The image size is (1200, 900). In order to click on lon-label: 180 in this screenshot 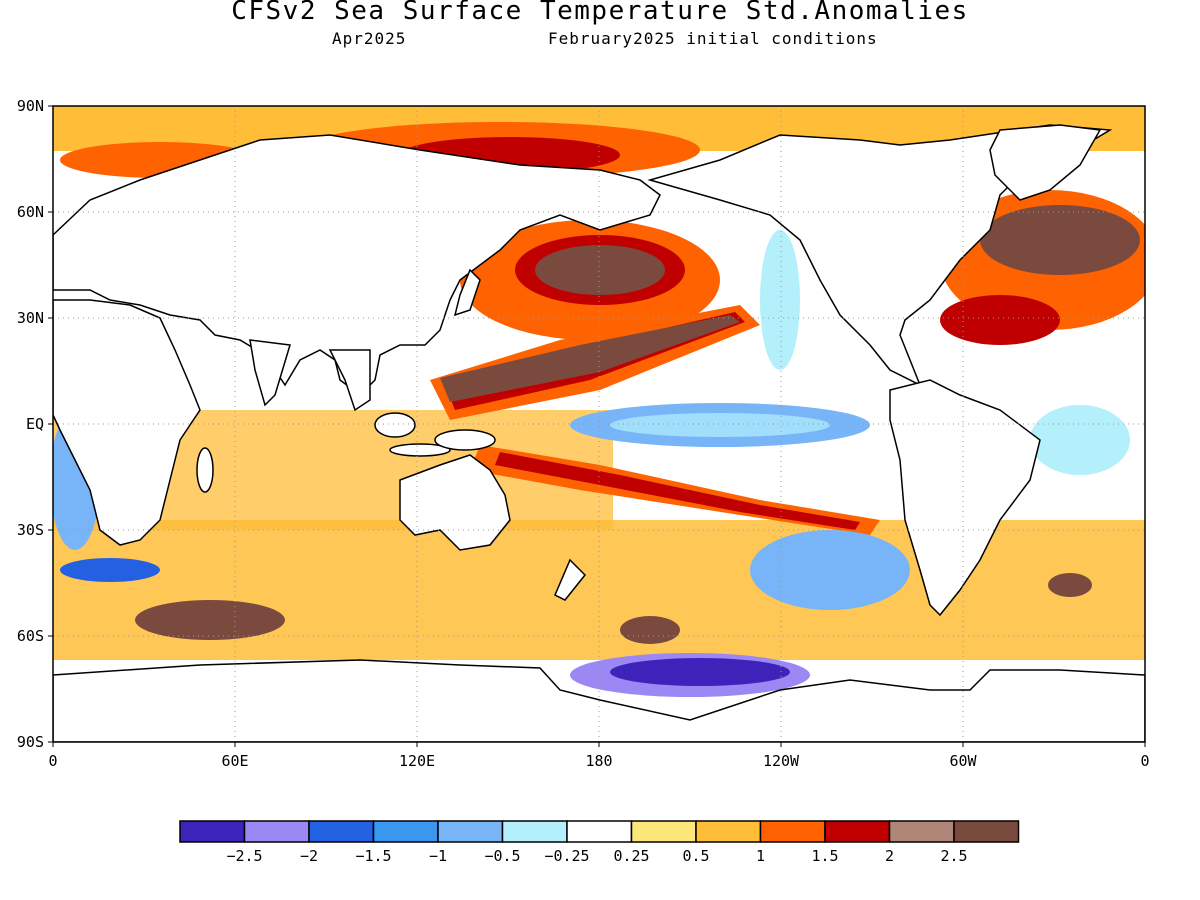, I will do `click(598, 761)`.